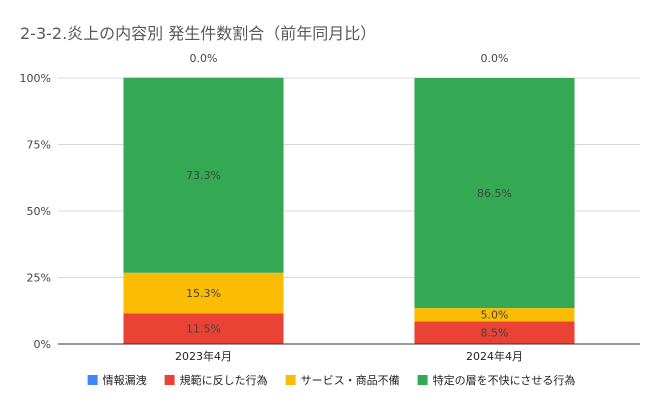 This screenshot has width=663, height=408. What do you see at coordinates (224, 380) in the screenshot?
I see `legend-label: 規範に反した行為` at bounding box center [224, 380].